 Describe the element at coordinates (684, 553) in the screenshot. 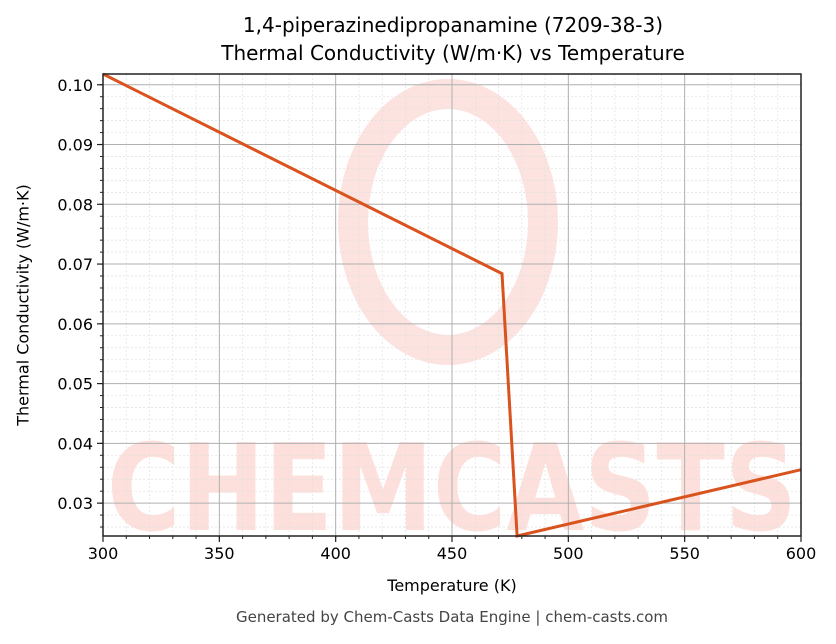

I see `svg-text: 550` at that location.